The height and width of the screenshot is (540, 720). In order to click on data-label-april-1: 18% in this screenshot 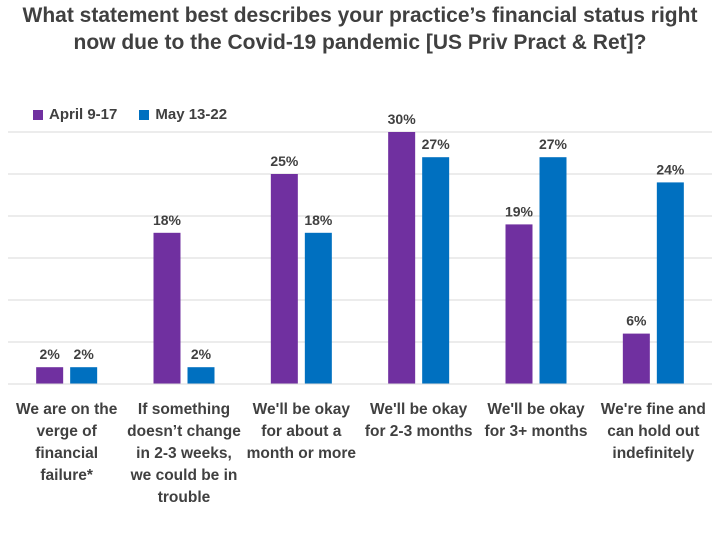, I will do `click(167, 220)`.